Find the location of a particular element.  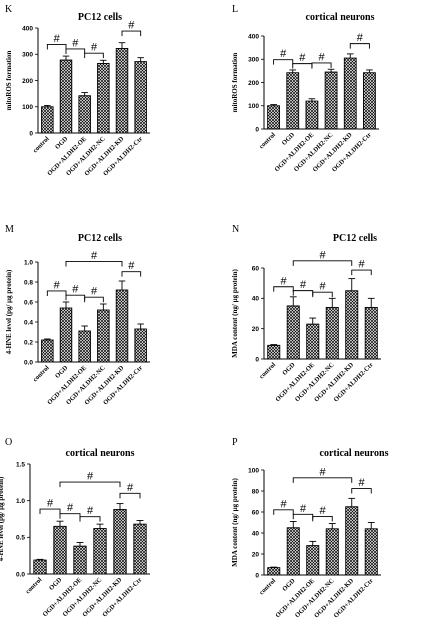

y-tick-label: 60 is located at coordinates (256, 268).